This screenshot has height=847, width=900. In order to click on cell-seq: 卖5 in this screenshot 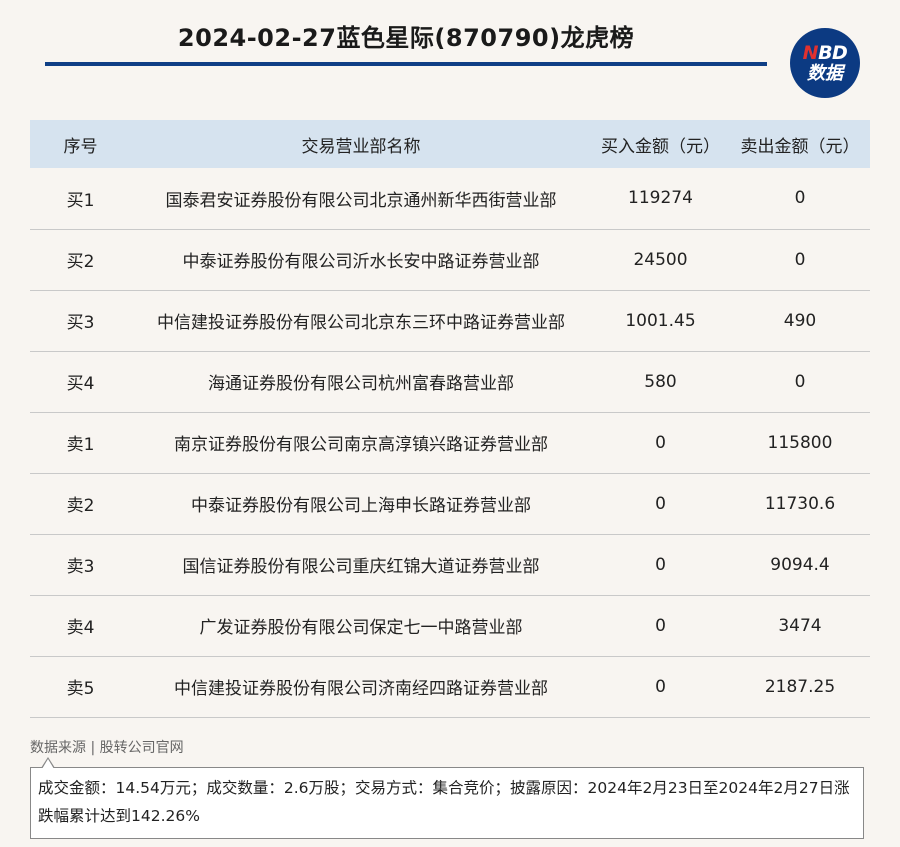, I will do `click(80, 689)`.